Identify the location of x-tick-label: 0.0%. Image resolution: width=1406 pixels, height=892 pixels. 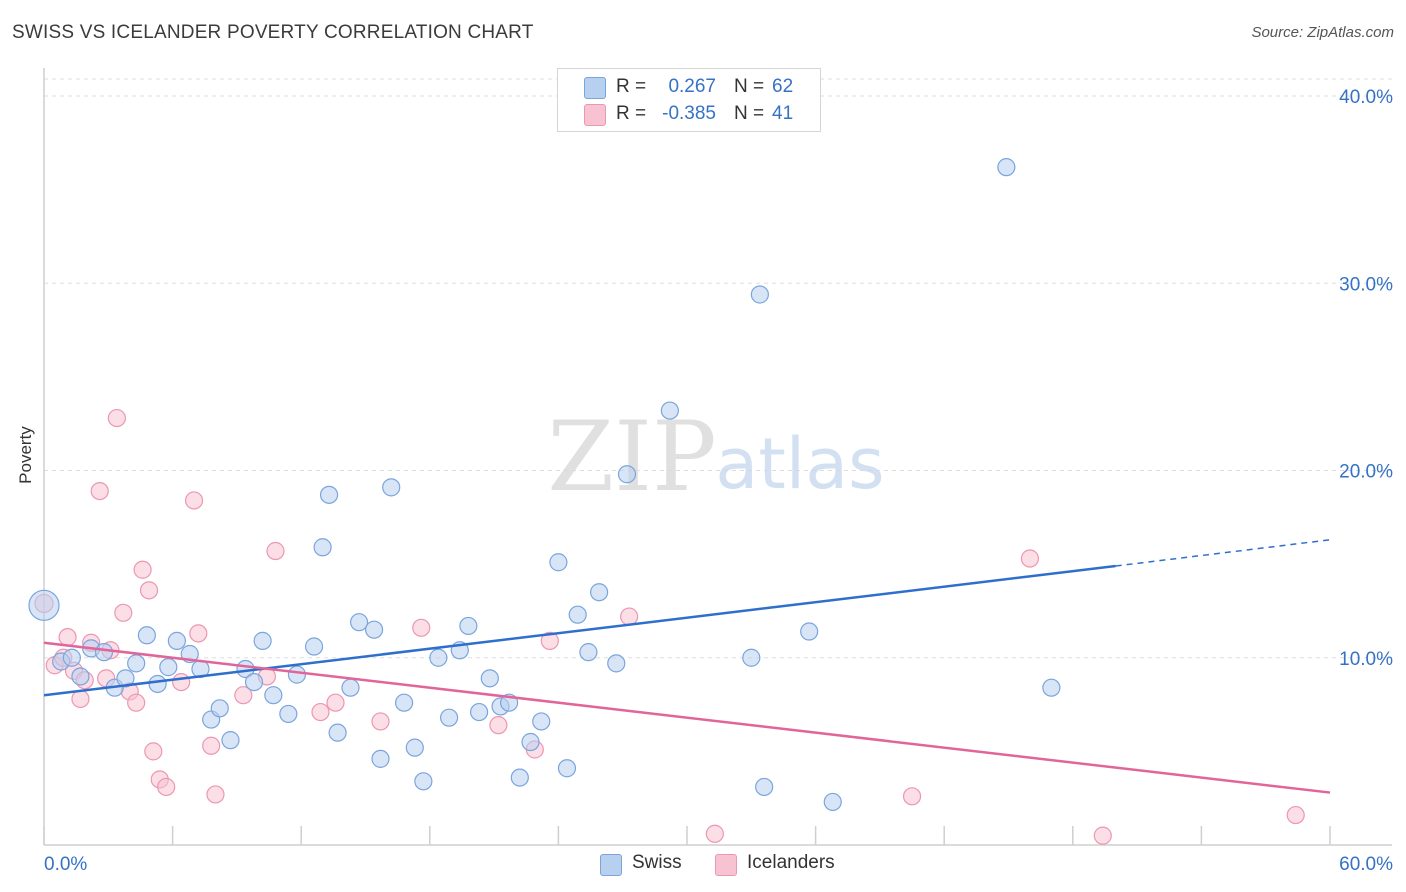
(65, 864).